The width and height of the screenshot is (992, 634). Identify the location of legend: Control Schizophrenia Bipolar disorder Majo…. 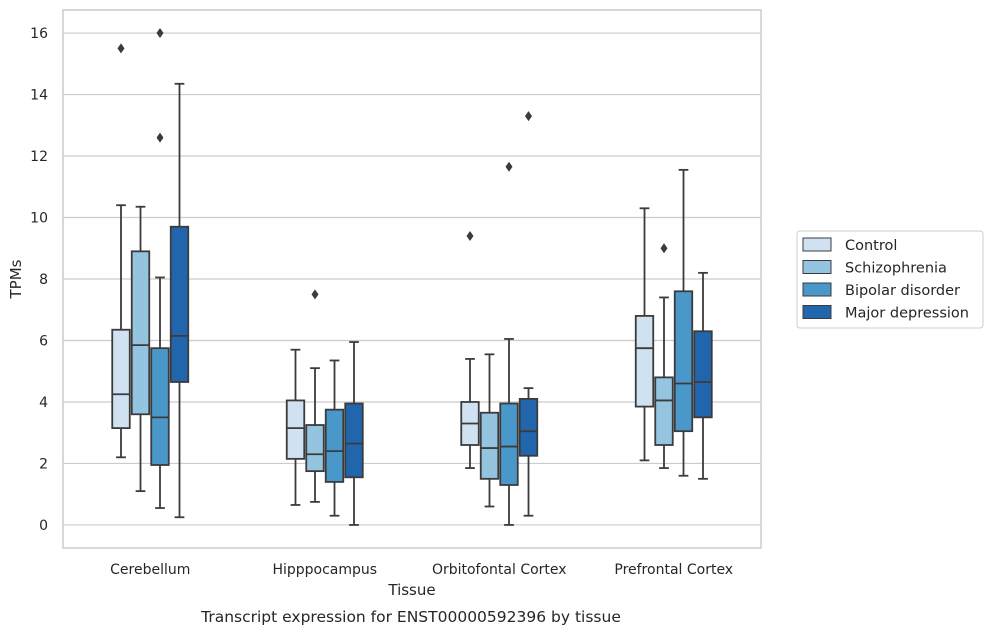
(890, 279).